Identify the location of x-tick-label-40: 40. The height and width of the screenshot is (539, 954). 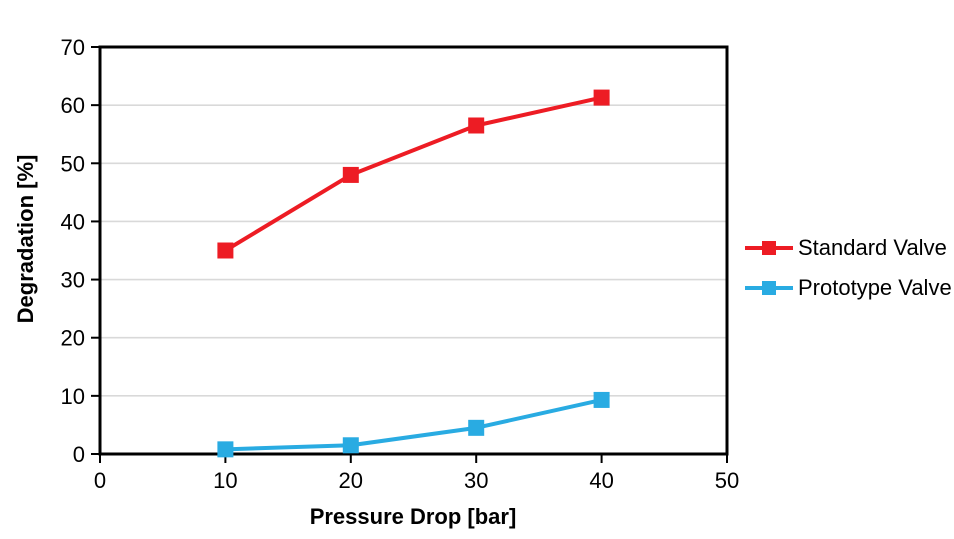
(601, 480).